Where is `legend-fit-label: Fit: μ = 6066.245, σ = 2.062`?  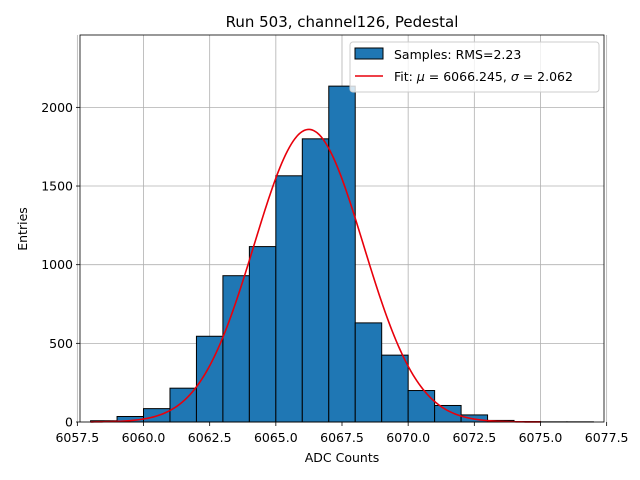
legend-fit-label: Fit: μ = 6066.245, σ = 2.062 is located at coordinates (483, 76).